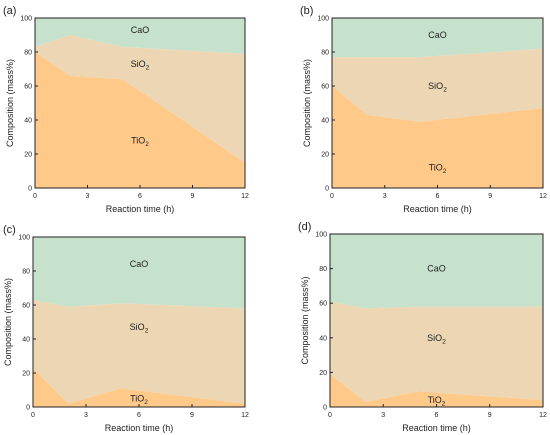  I want to click on panel-label: (d), so click(304, 227).